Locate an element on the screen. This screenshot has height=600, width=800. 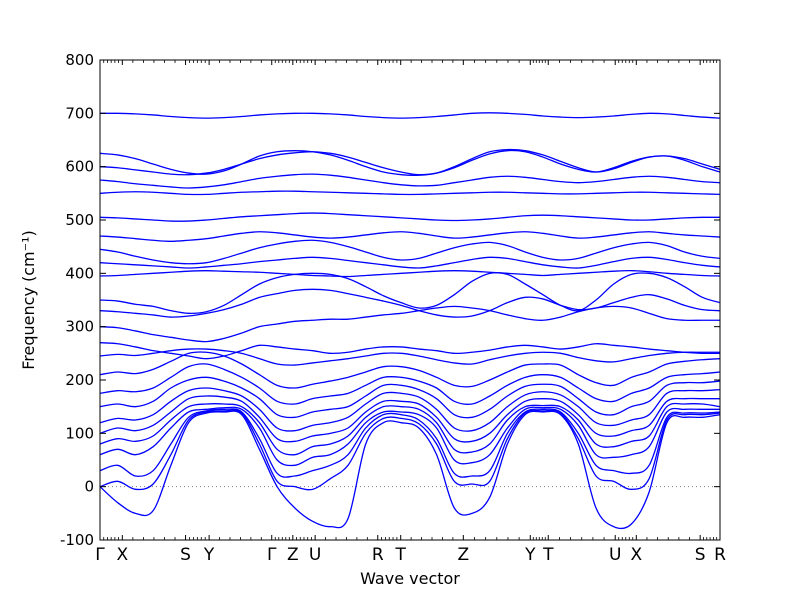
y-tick-label: 500 is located at coordinates (79, 220).